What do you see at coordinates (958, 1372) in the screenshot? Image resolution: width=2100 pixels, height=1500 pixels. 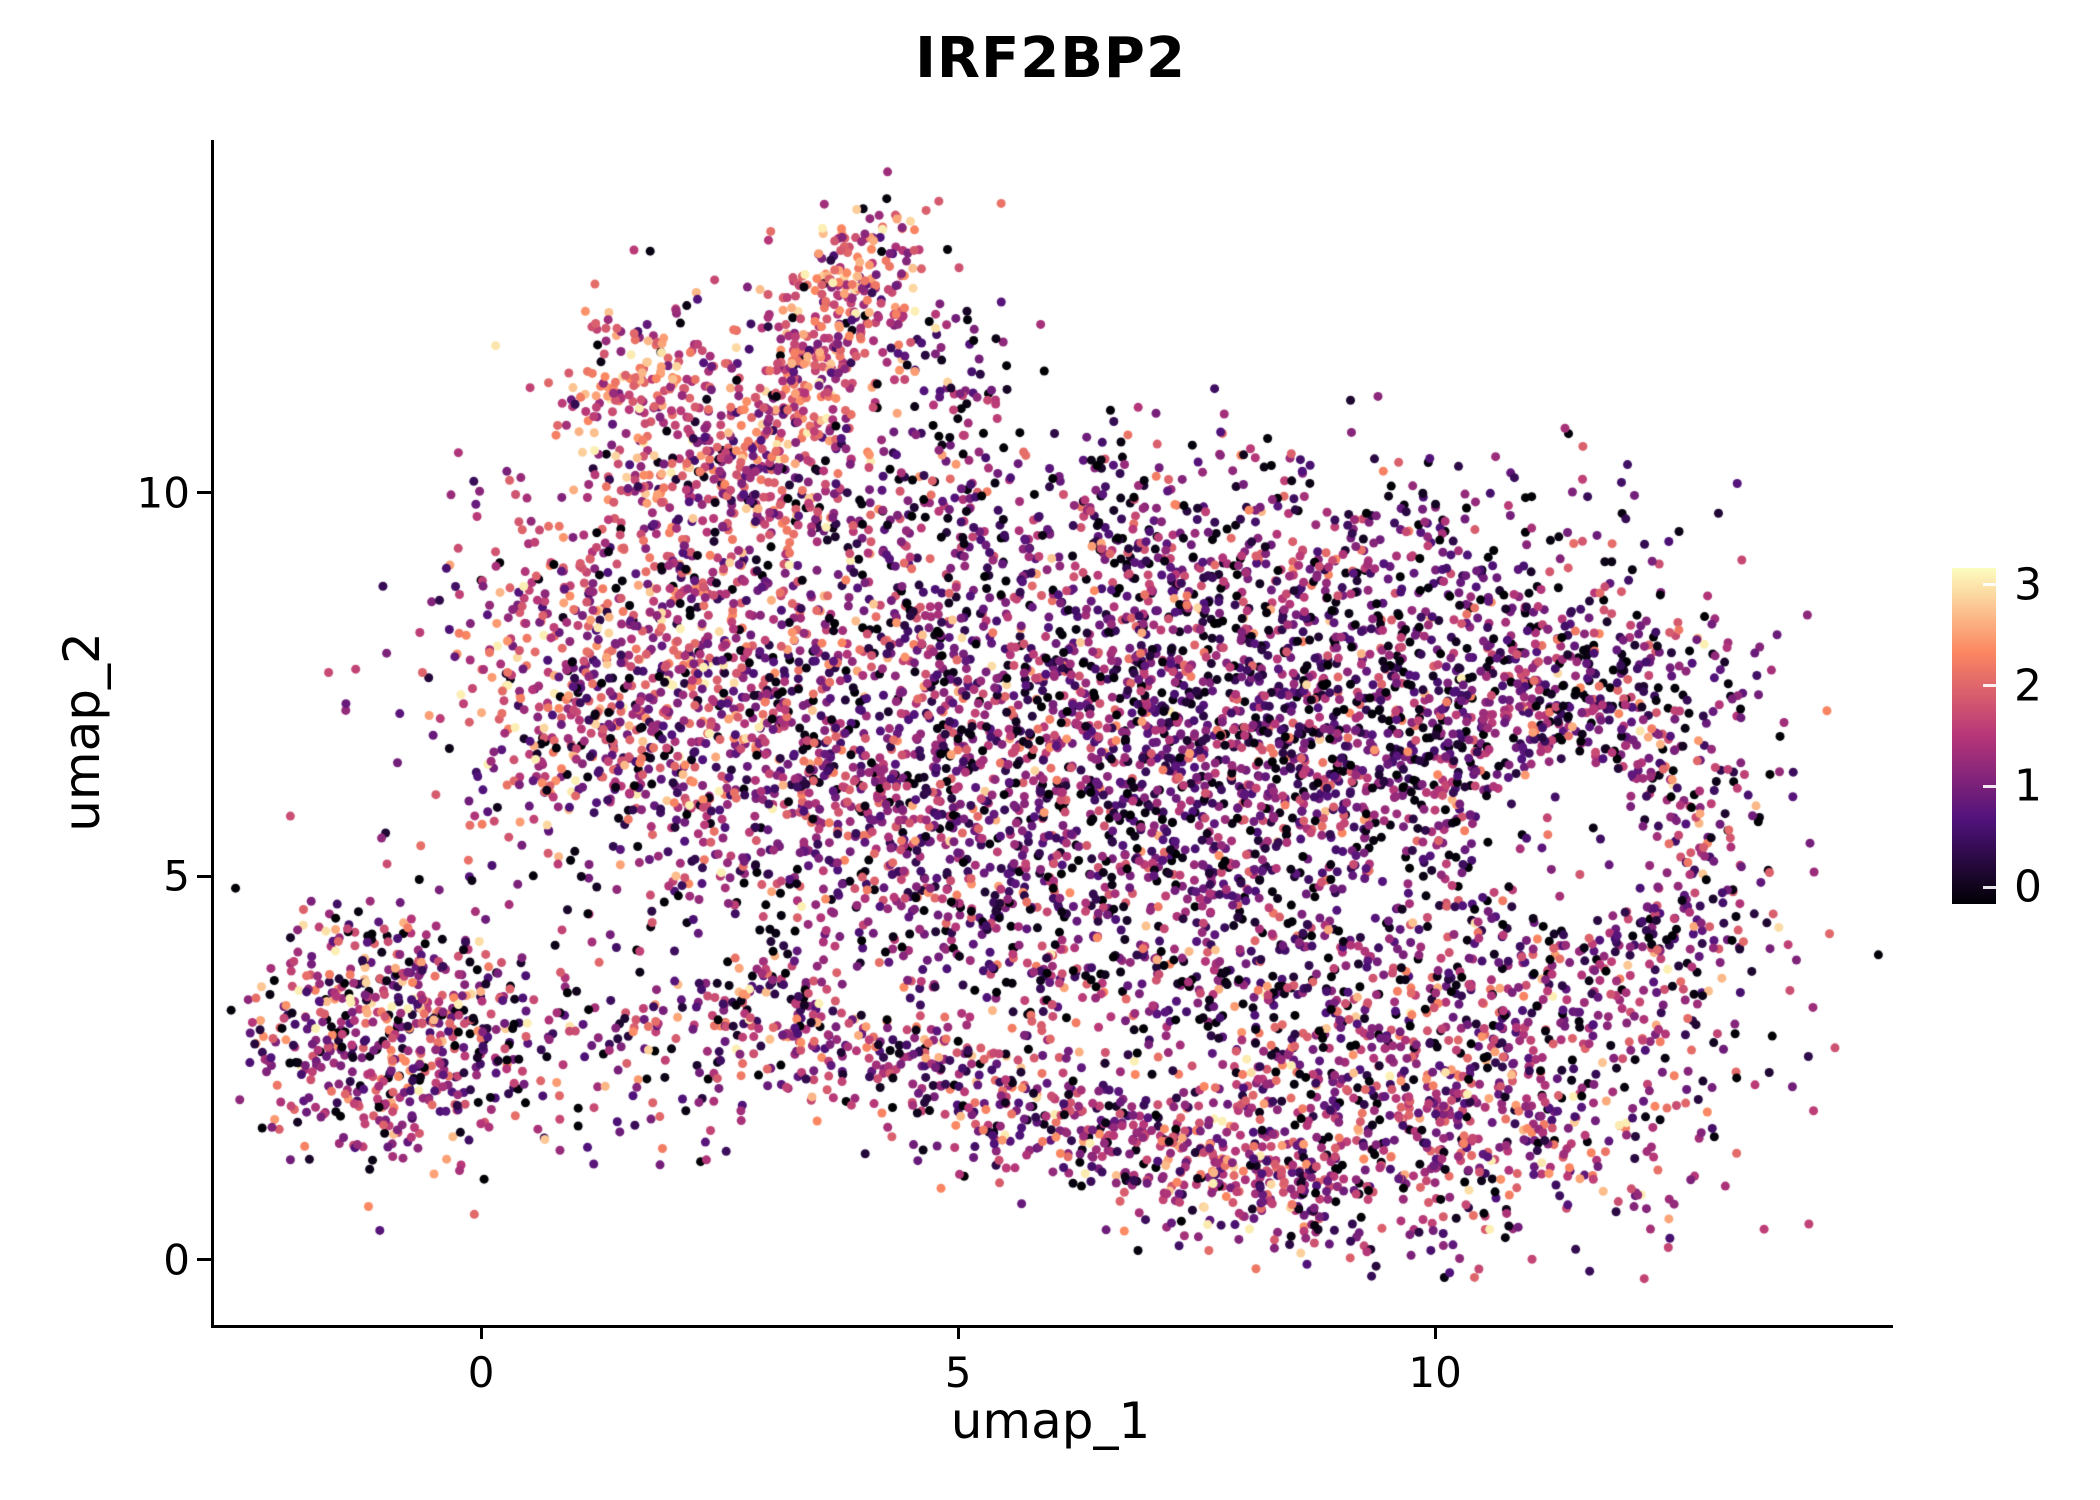 I see `x-tick-label: 5` at bounding box center [958, 1372].